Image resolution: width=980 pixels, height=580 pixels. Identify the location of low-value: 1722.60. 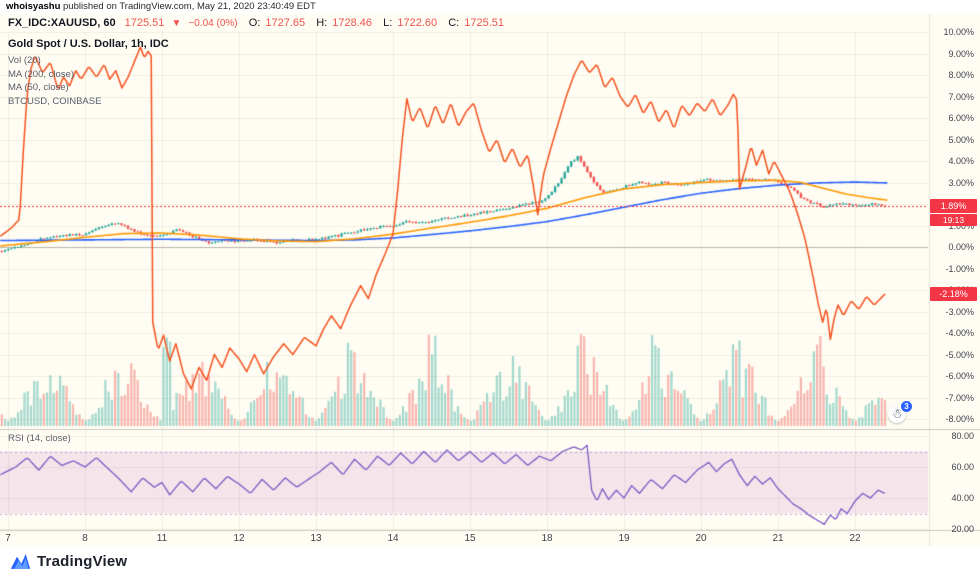
(417, 23).